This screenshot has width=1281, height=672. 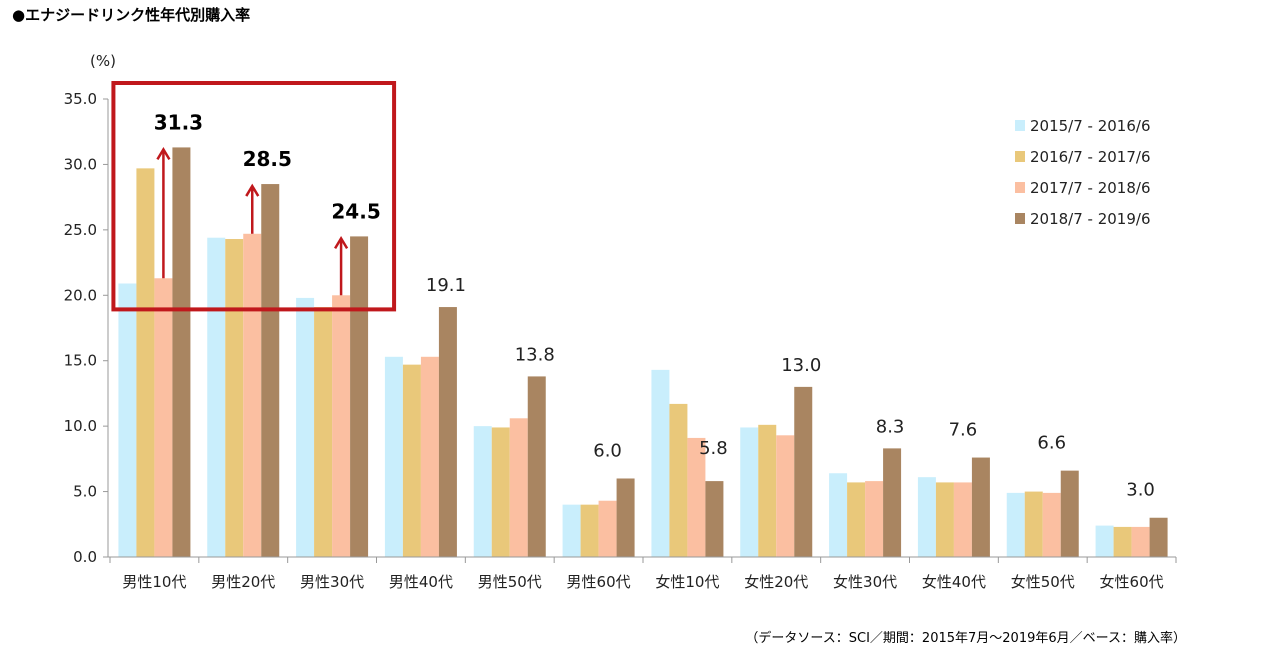 What do you see at coordinates (965, 638) in the screenshot?
I see `source-note: （データソース：SCI／期間：2015年7月～2019年6月／ベース：購入率）` at bounding box center [965, 638].